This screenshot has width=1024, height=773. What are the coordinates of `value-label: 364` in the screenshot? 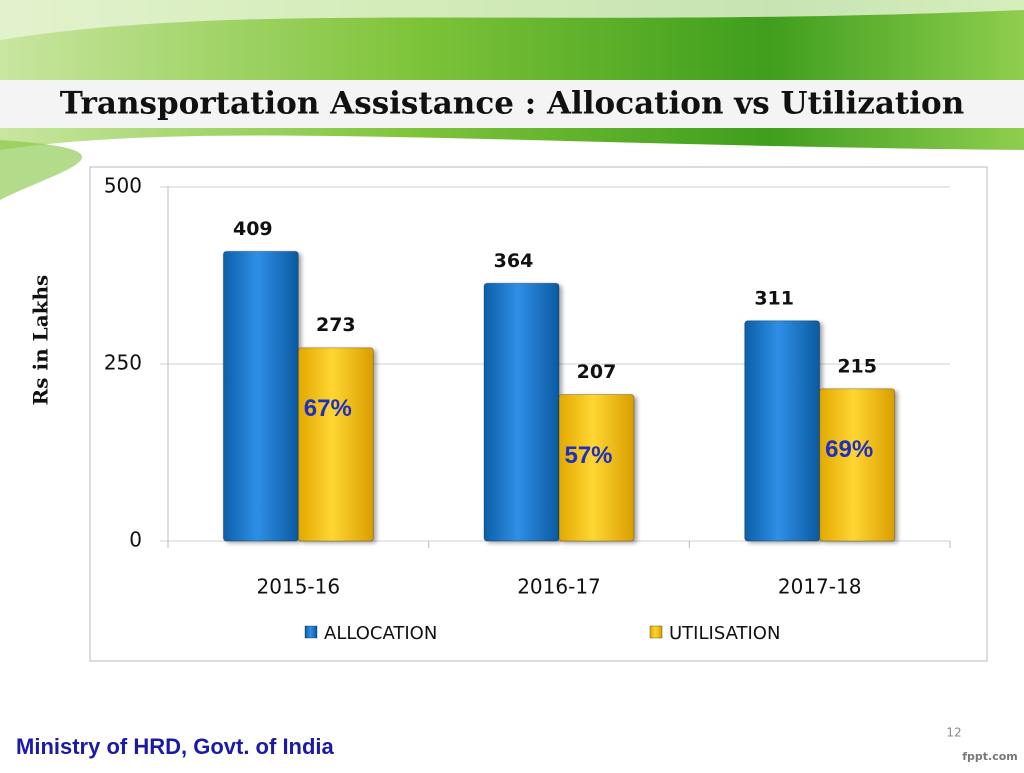 It's located at (514, 261).